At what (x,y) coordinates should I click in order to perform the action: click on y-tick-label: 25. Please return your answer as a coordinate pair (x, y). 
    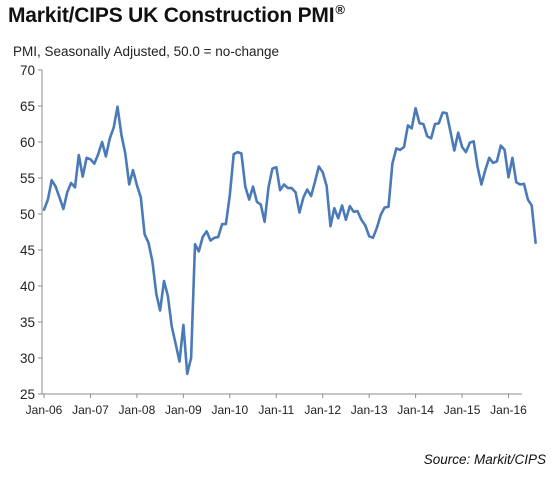
    Looking at the image, I should click on (27, 394).